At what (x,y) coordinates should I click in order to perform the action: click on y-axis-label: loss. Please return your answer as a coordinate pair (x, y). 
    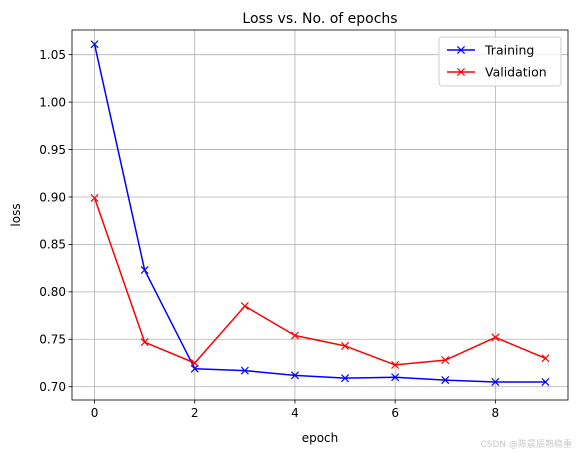
    Looking at the image, I should click on (16, 214).